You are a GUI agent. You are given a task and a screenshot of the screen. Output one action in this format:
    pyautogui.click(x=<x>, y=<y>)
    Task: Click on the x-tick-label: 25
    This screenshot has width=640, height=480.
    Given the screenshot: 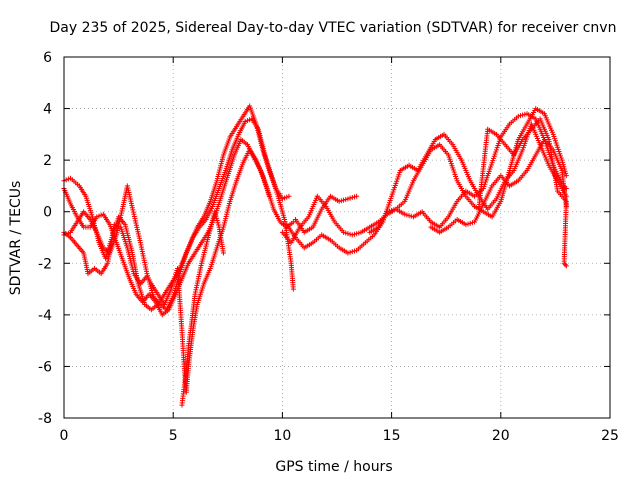 What is the action you would take?
    pyautogui.click(x=610, y=436)
    